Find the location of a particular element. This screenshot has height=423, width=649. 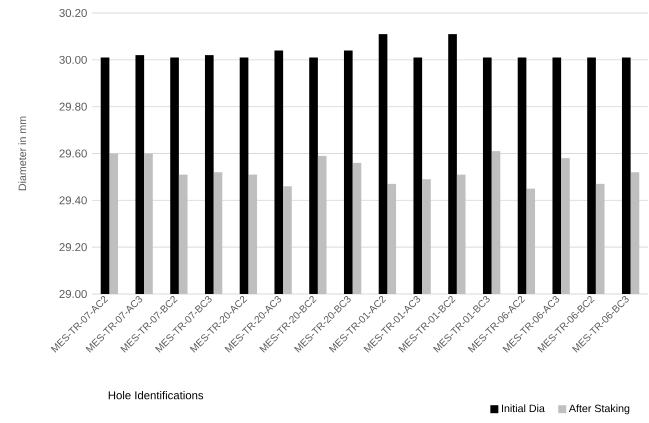

y-tick-label: 30.00 is located at coordinates (73, 60).